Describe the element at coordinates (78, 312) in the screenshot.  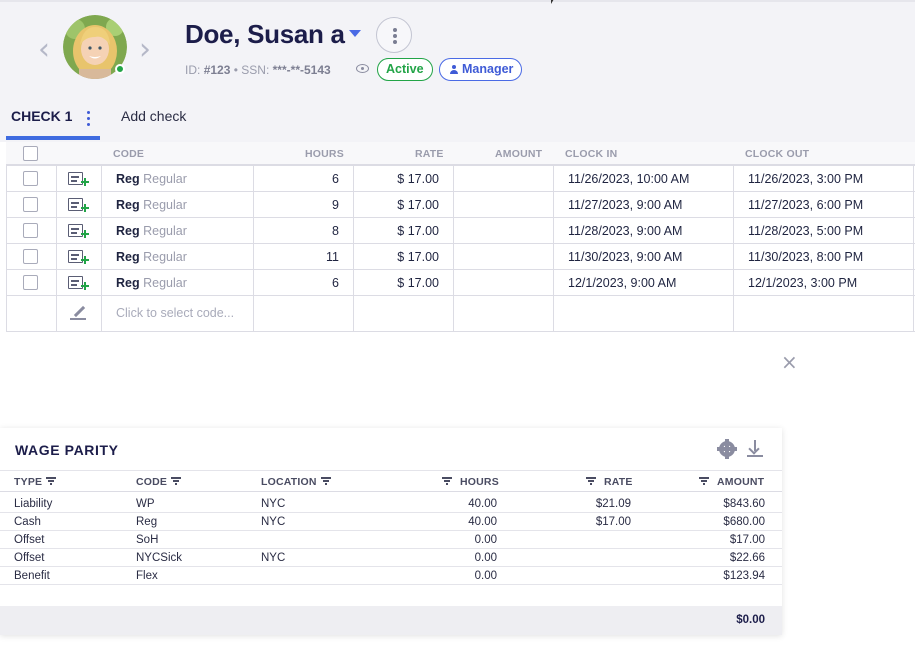
I see `edit-pencil-icon` at that location.